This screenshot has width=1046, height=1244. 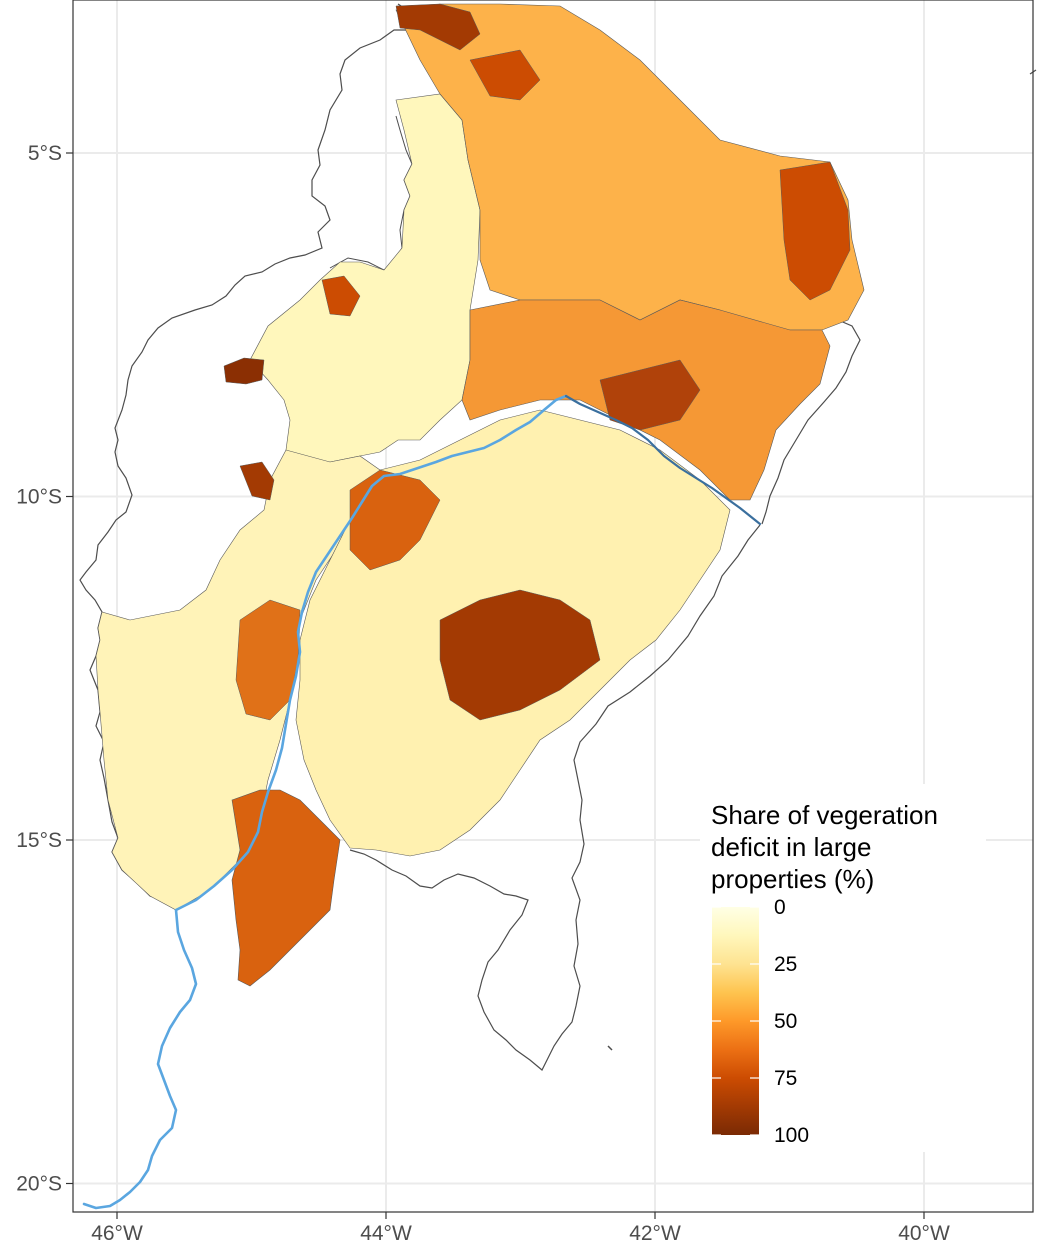 I want to click on y-tick-label-0: 5°S, so click(x=45, y=153).